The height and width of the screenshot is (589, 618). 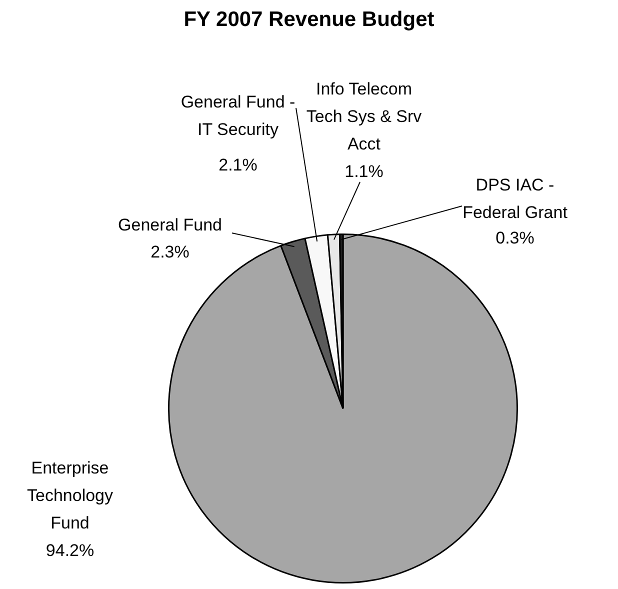 I want to click on slice-label: Info Telecom Tech Sys & Srv Acct, so click(x=364, y=117).